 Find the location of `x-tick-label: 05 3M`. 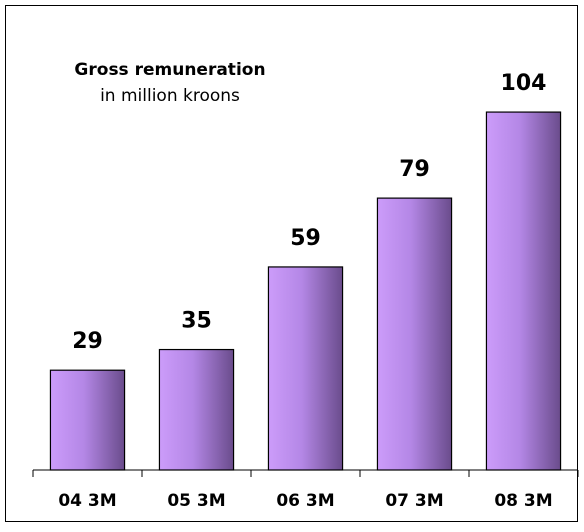

x-tick-label: 05 3M is located at coordinates (196, 501).